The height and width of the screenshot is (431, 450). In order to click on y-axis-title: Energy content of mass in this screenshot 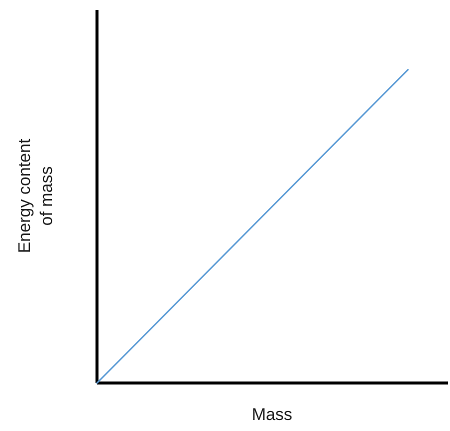, I will do `click(35, 196)`.